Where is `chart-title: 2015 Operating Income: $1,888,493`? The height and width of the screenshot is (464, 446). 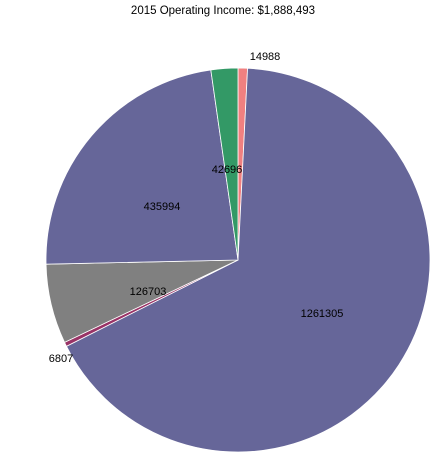
chart-title: 2015 Operating Income: $1,888,493 is located at coordinates (223, 11).